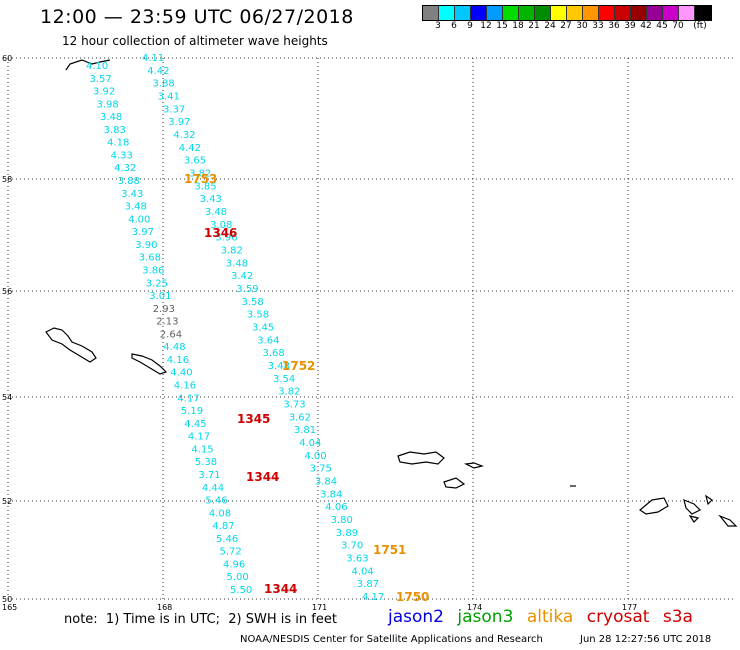  Describe the element at coordinates (352, 546) in the screenshot. I see `wave-height-value: 3.70` at that location.